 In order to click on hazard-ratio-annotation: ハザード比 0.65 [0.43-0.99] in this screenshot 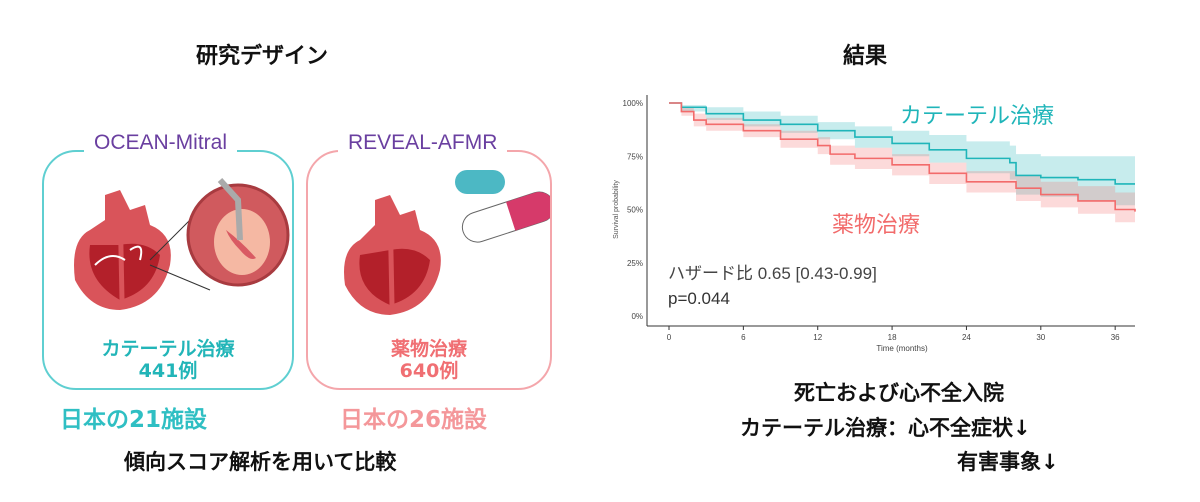, I will do `click(772, 273)`.